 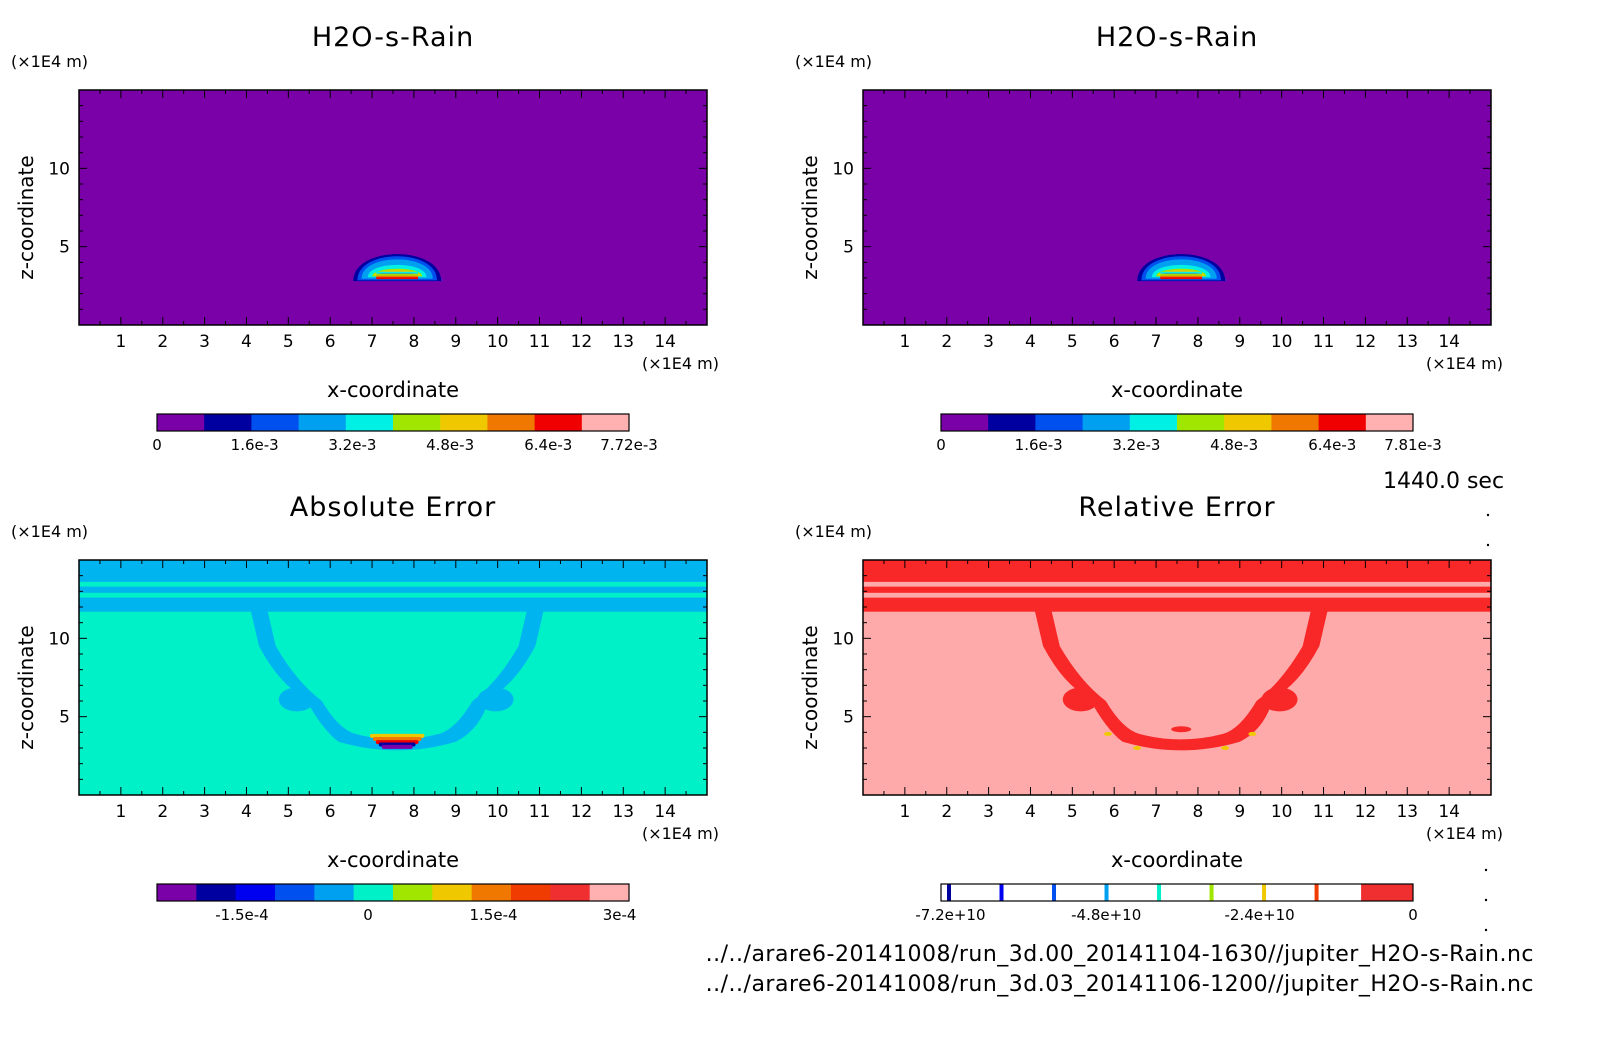 I want to click on time-label: 1440.0 sec, so click(x=1444, y=481).